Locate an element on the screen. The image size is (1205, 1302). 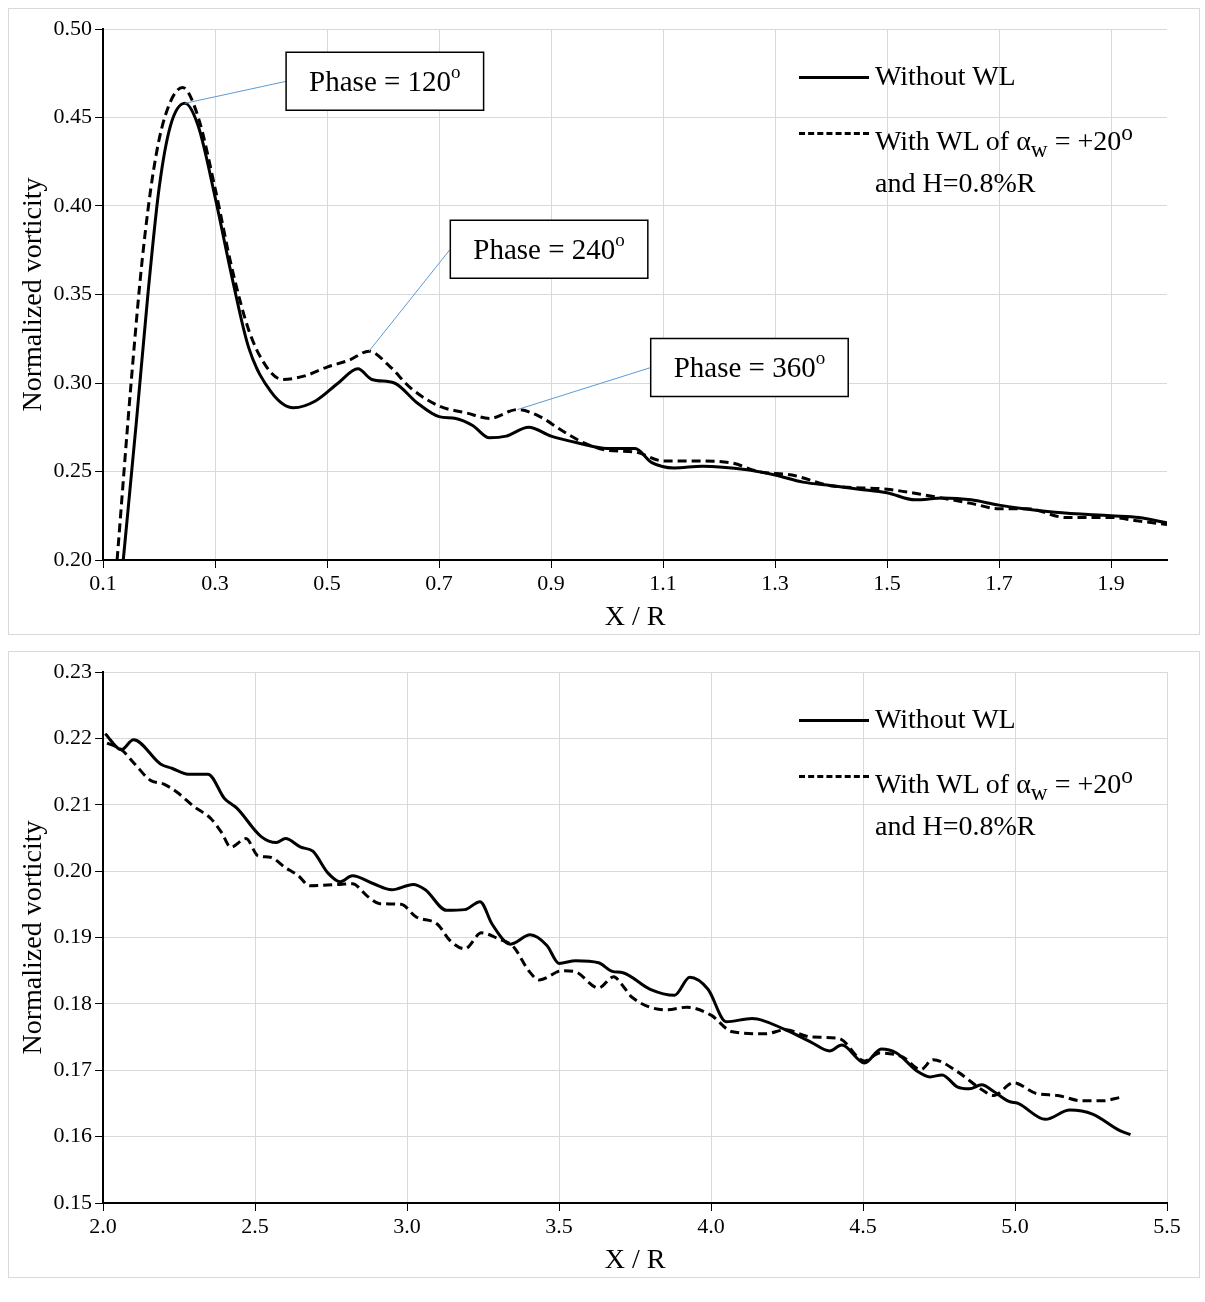
y-tick-label: 0.19 is located at coordinates (73, 936).